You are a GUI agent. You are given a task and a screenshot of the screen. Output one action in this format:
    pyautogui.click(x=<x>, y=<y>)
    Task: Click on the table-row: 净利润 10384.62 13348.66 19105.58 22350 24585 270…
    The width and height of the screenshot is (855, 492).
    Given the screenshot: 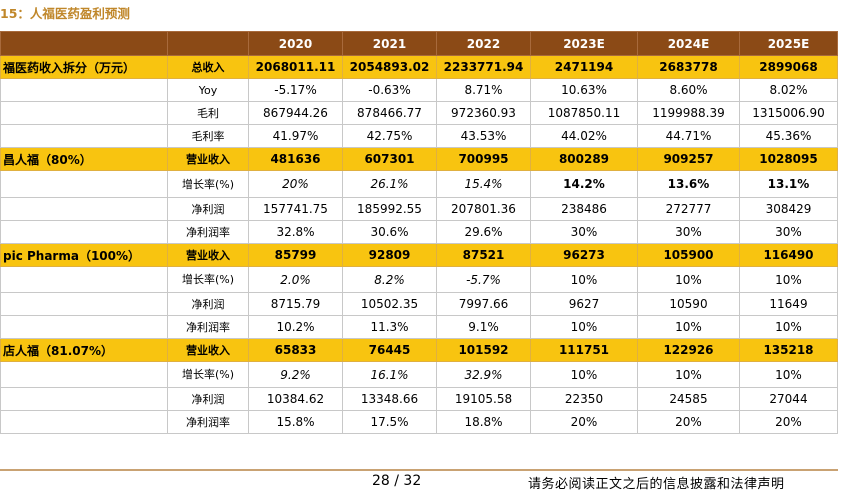 What is the action you would take?
    pyautogui.click(x=419, y=399)
    